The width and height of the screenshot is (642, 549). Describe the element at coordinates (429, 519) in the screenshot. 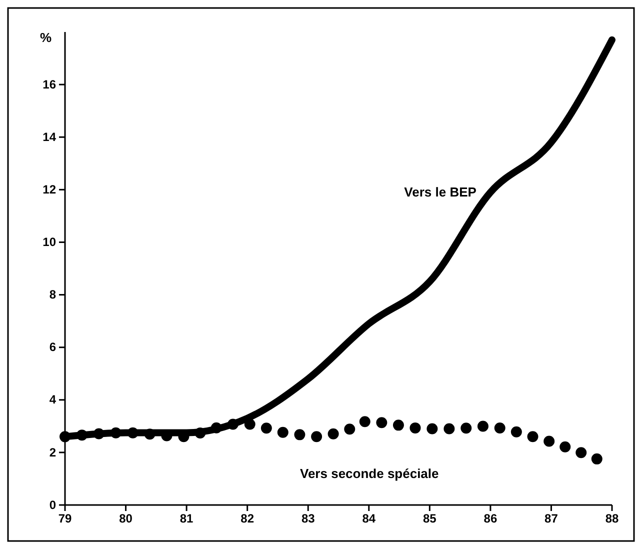

I see `x-tick-label: 85` at that location.